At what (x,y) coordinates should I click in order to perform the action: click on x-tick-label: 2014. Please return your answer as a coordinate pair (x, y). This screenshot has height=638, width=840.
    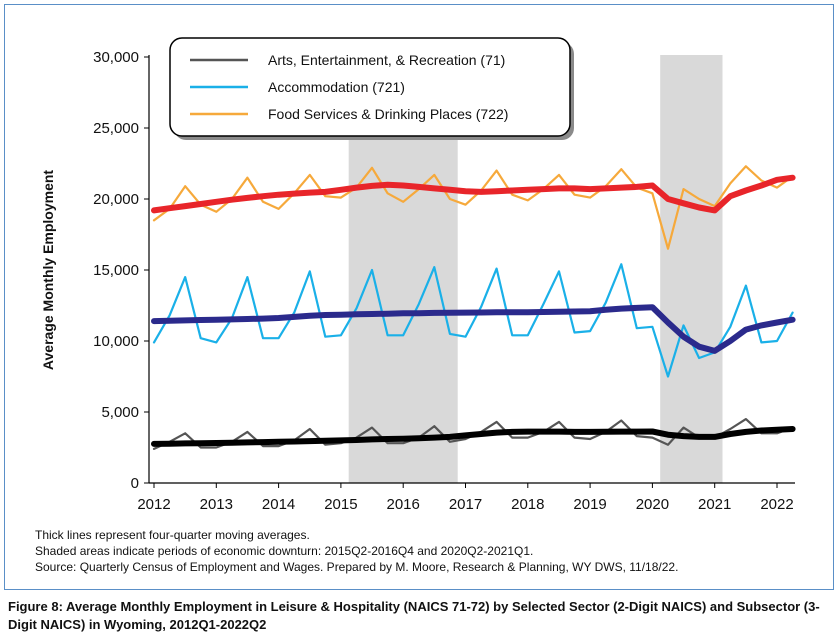
    Looking at the image, I should click on (278, 504).